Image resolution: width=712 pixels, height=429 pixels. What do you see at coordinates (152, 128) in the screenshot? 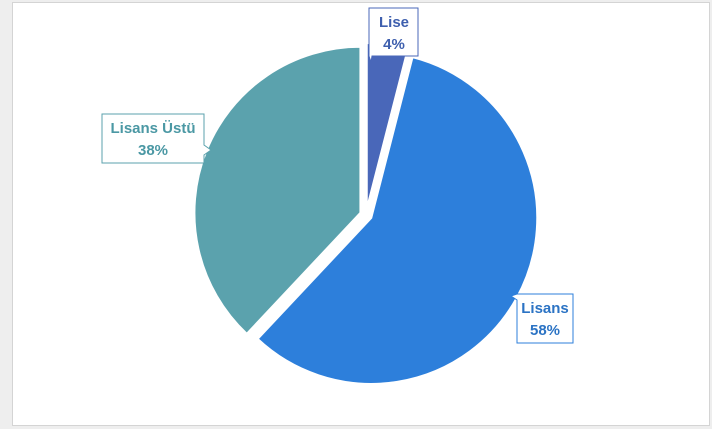
I see `slice-name-lisans-ustu: Lisans Üstü` at bounding box center [152, 128].